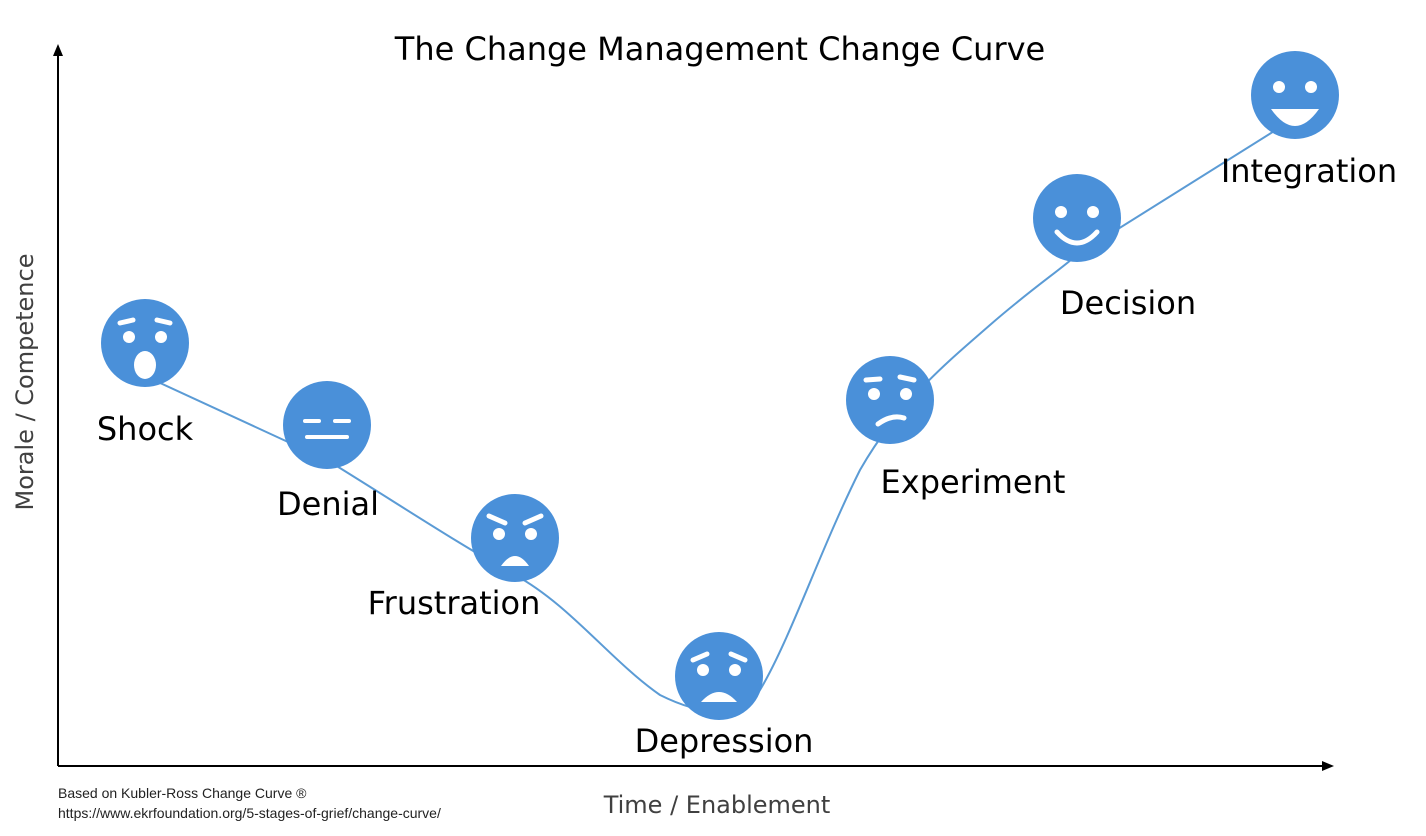  Describe the element at coordinates (973, 482) in the screenshot. I see `stage-label-experiment: Experiment` at that location.